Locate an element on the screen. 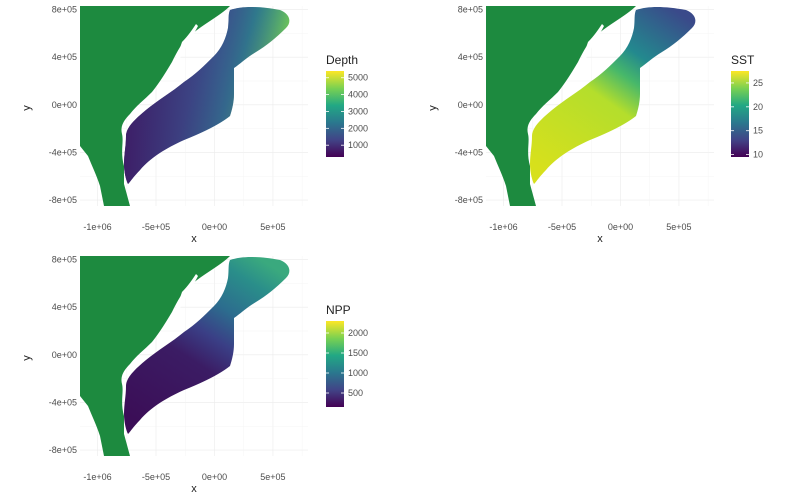 Image resolution: width=800 pixels, height=500 pixels. legend-tick-label: 10 is located at coordinates (758, 155).